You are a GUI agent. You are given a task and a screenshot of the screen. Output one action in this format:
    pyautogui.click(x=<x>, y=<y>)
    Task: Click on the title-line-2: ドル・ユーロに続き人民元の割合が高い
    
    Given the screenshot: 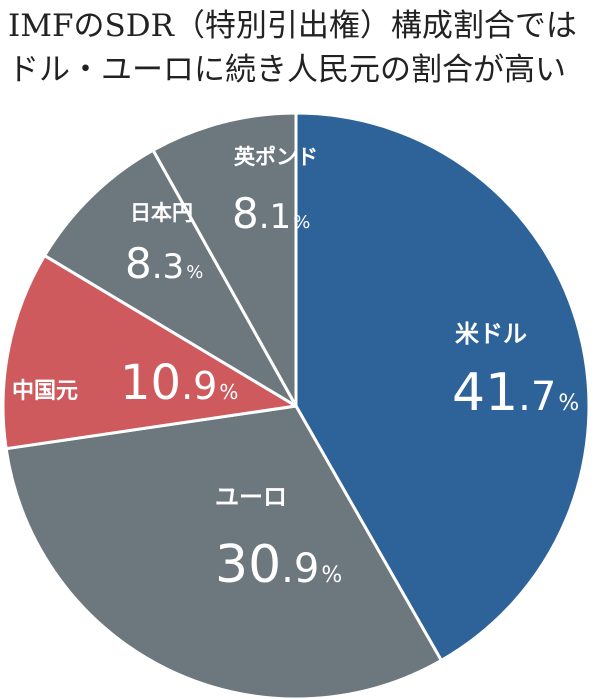 What is the action you would take?
    pyautogui.click(x=287, y=70)
    